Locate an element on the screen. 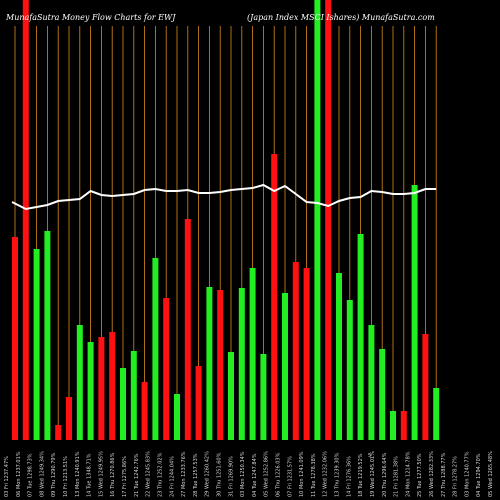 The image size is (500, 500). x-tick-label: 10 Fri 1213.51% is located at coordinates (66, 476).